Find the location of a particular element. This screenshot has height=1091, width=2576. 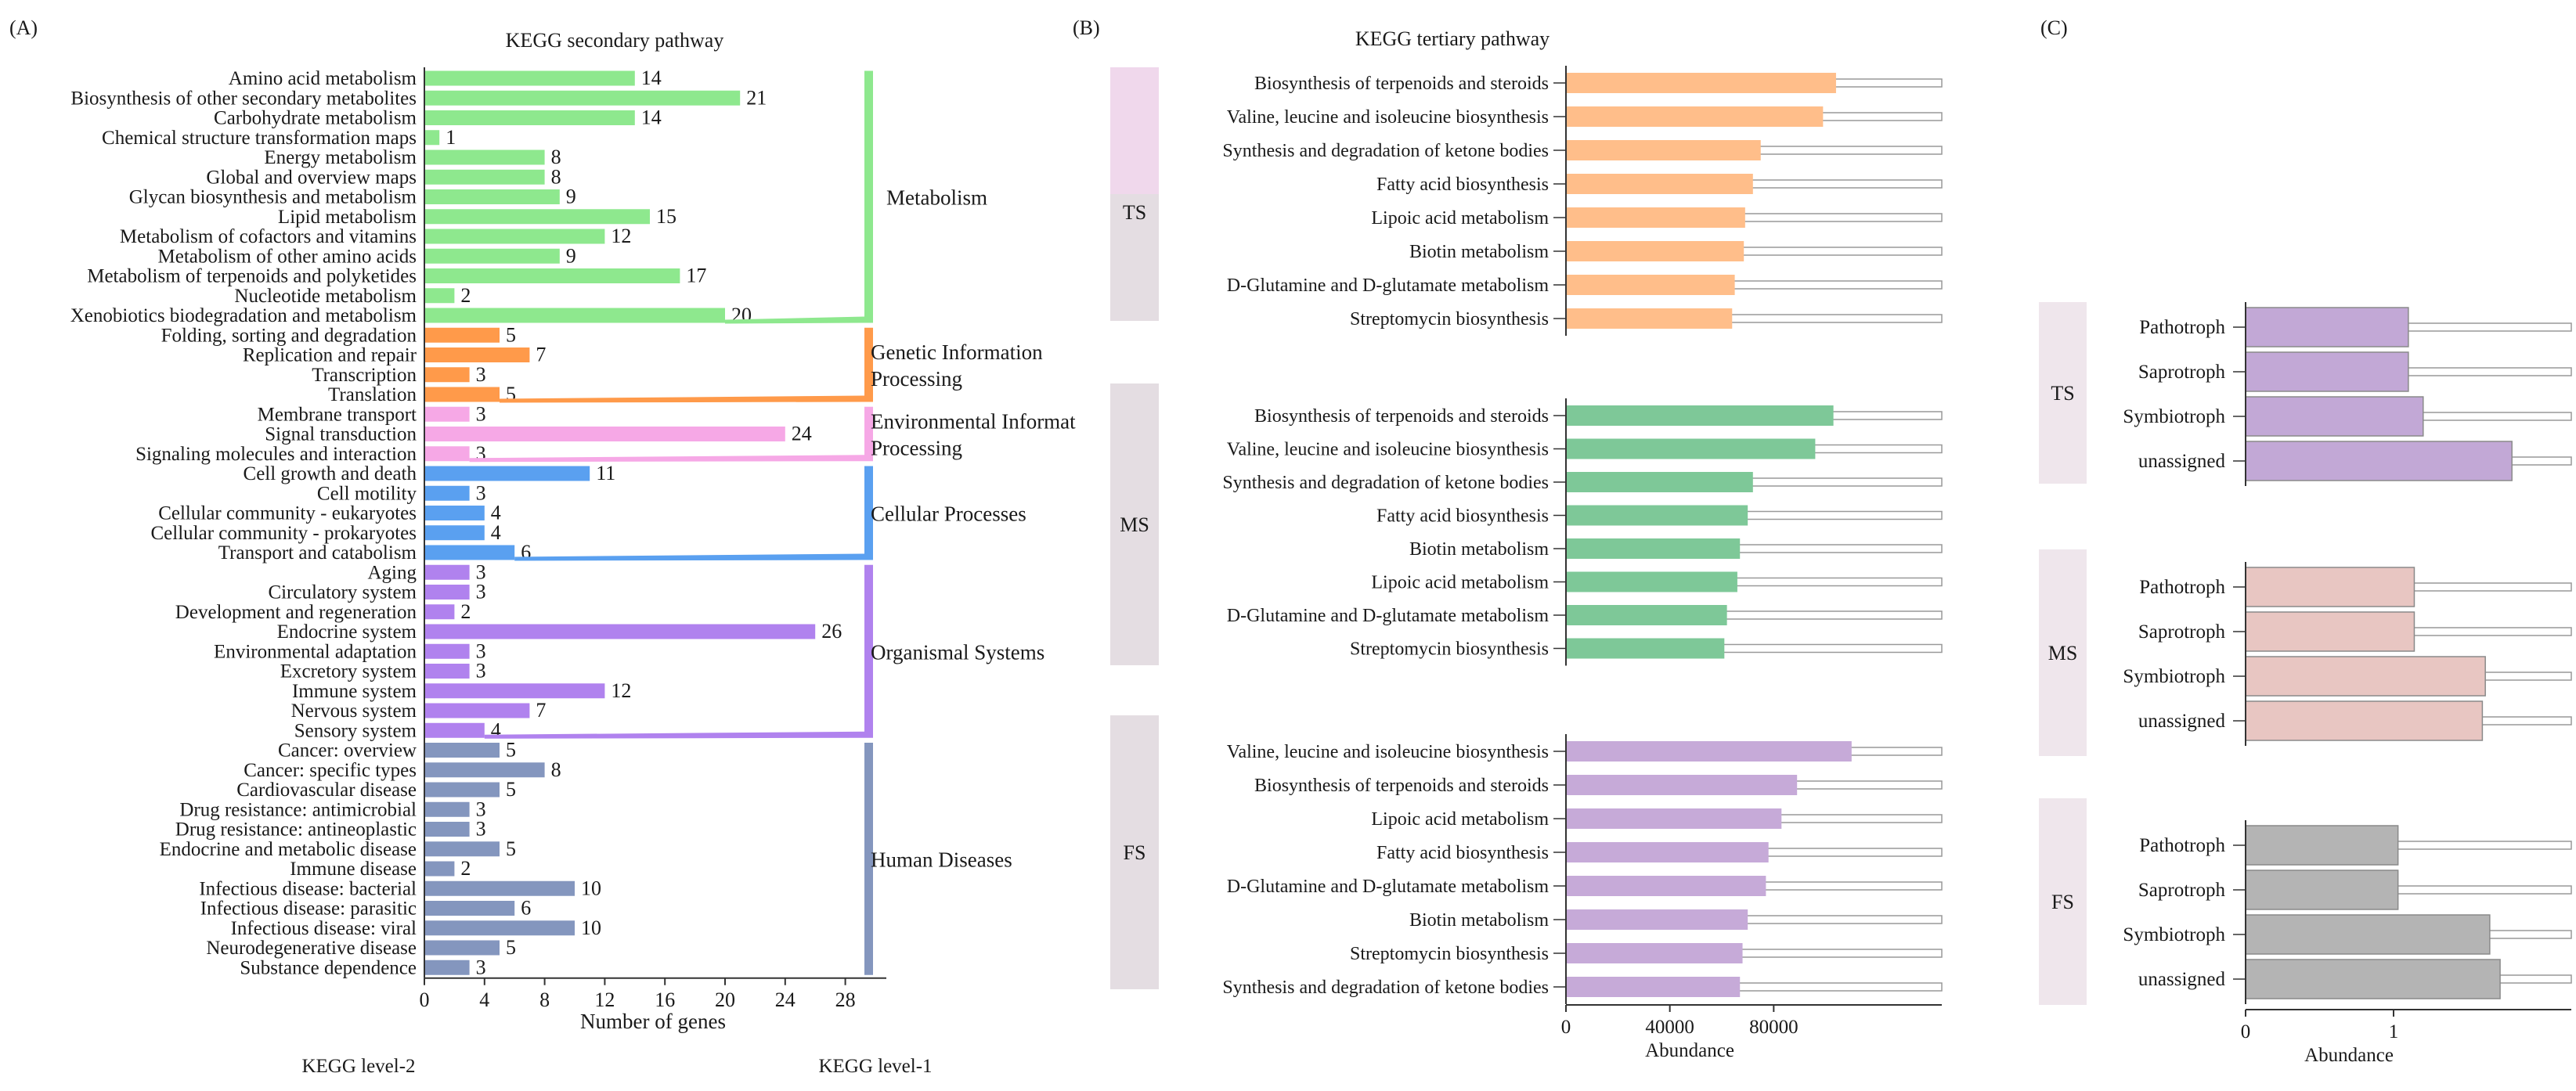

bar-excretory-system is located at coordinates (447, 671).